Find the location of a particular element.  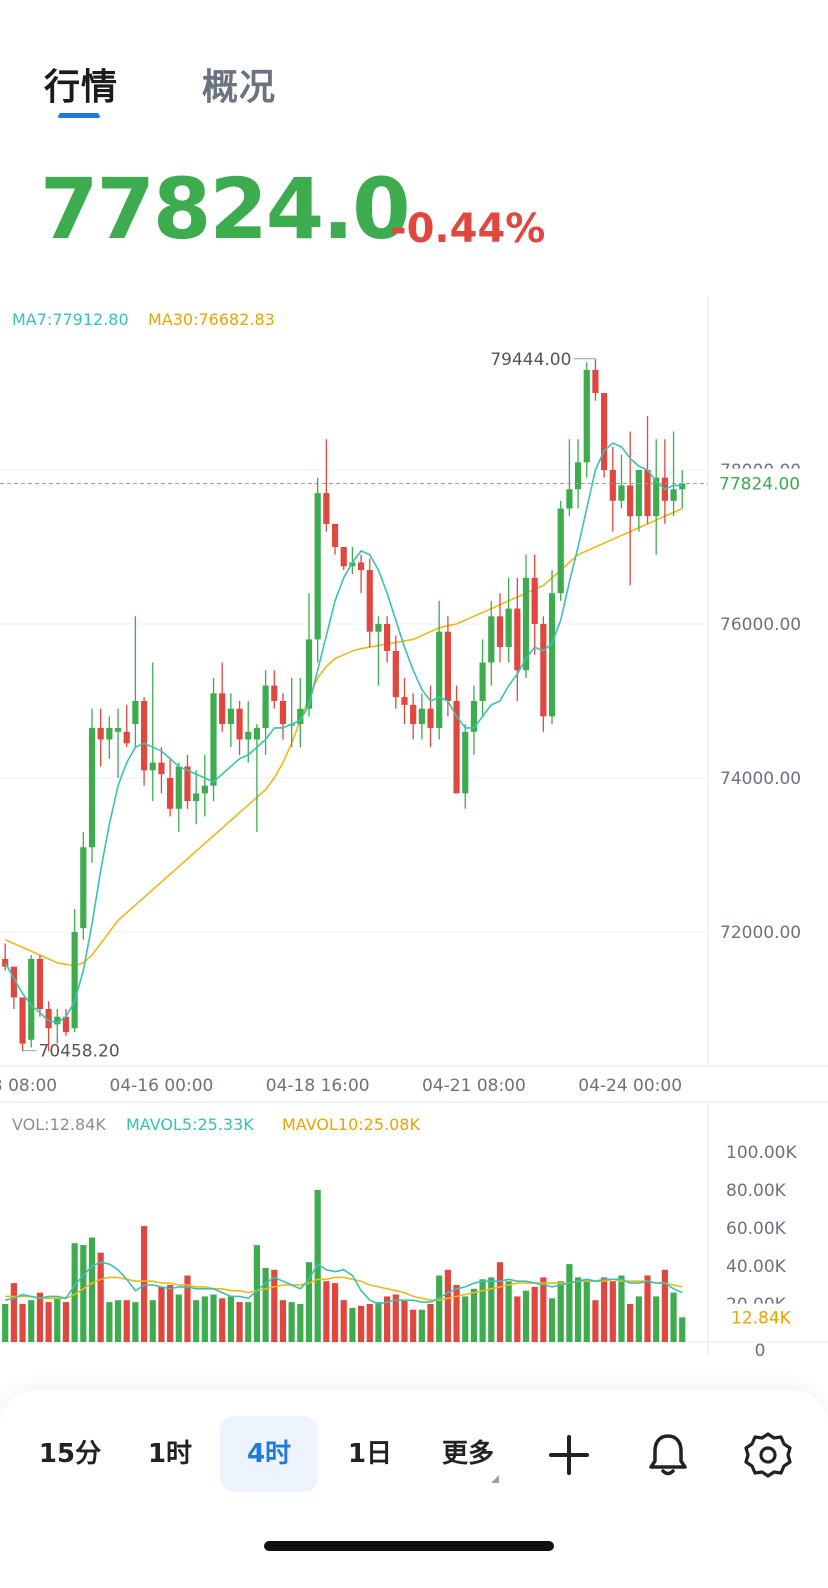

timeframe-4h: 4时 is located at coordinates (269, 1454).